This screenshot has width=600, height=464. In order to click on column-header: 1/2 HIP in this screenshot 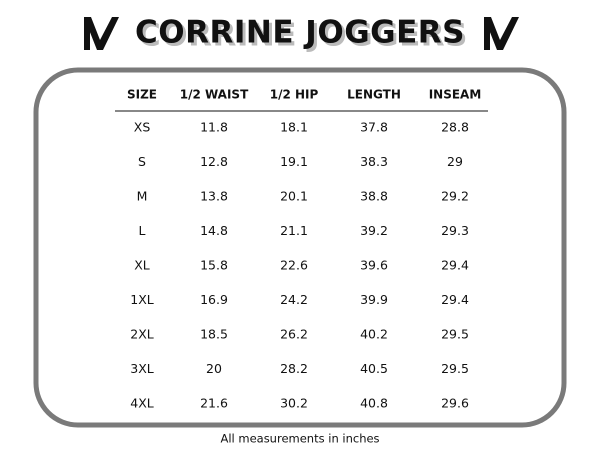, I will do `click(294, 95)`.